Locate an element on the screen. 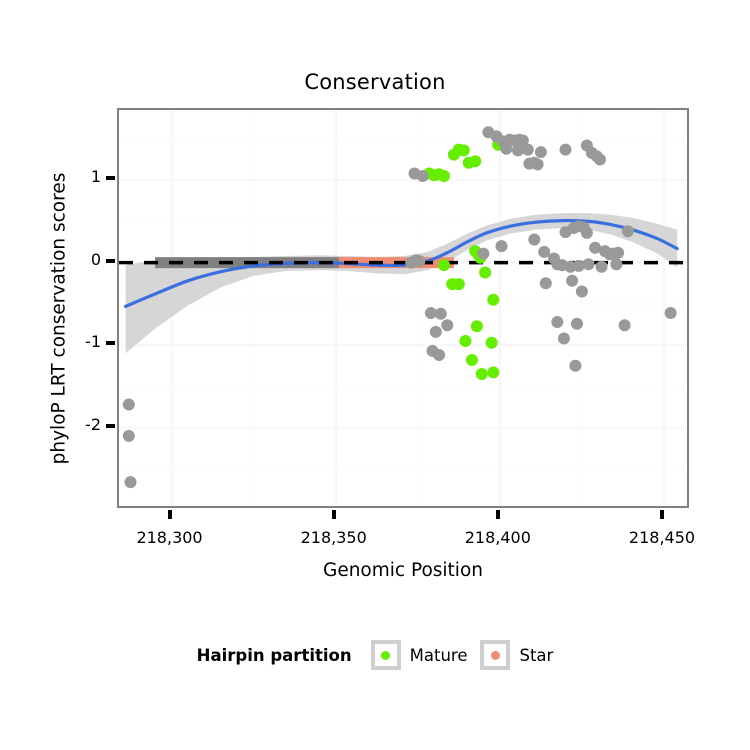 This screenshot has width=750, height=750. x-tick-label: 218,400 is located at coordinates (497, 537).